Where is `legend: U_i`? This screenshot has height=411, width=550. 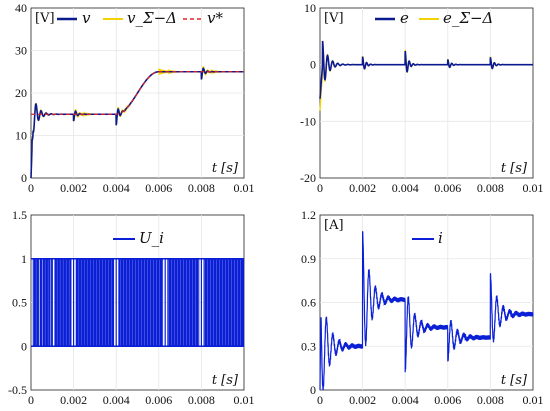
legend: U_i is located at coordinates (138, 238).